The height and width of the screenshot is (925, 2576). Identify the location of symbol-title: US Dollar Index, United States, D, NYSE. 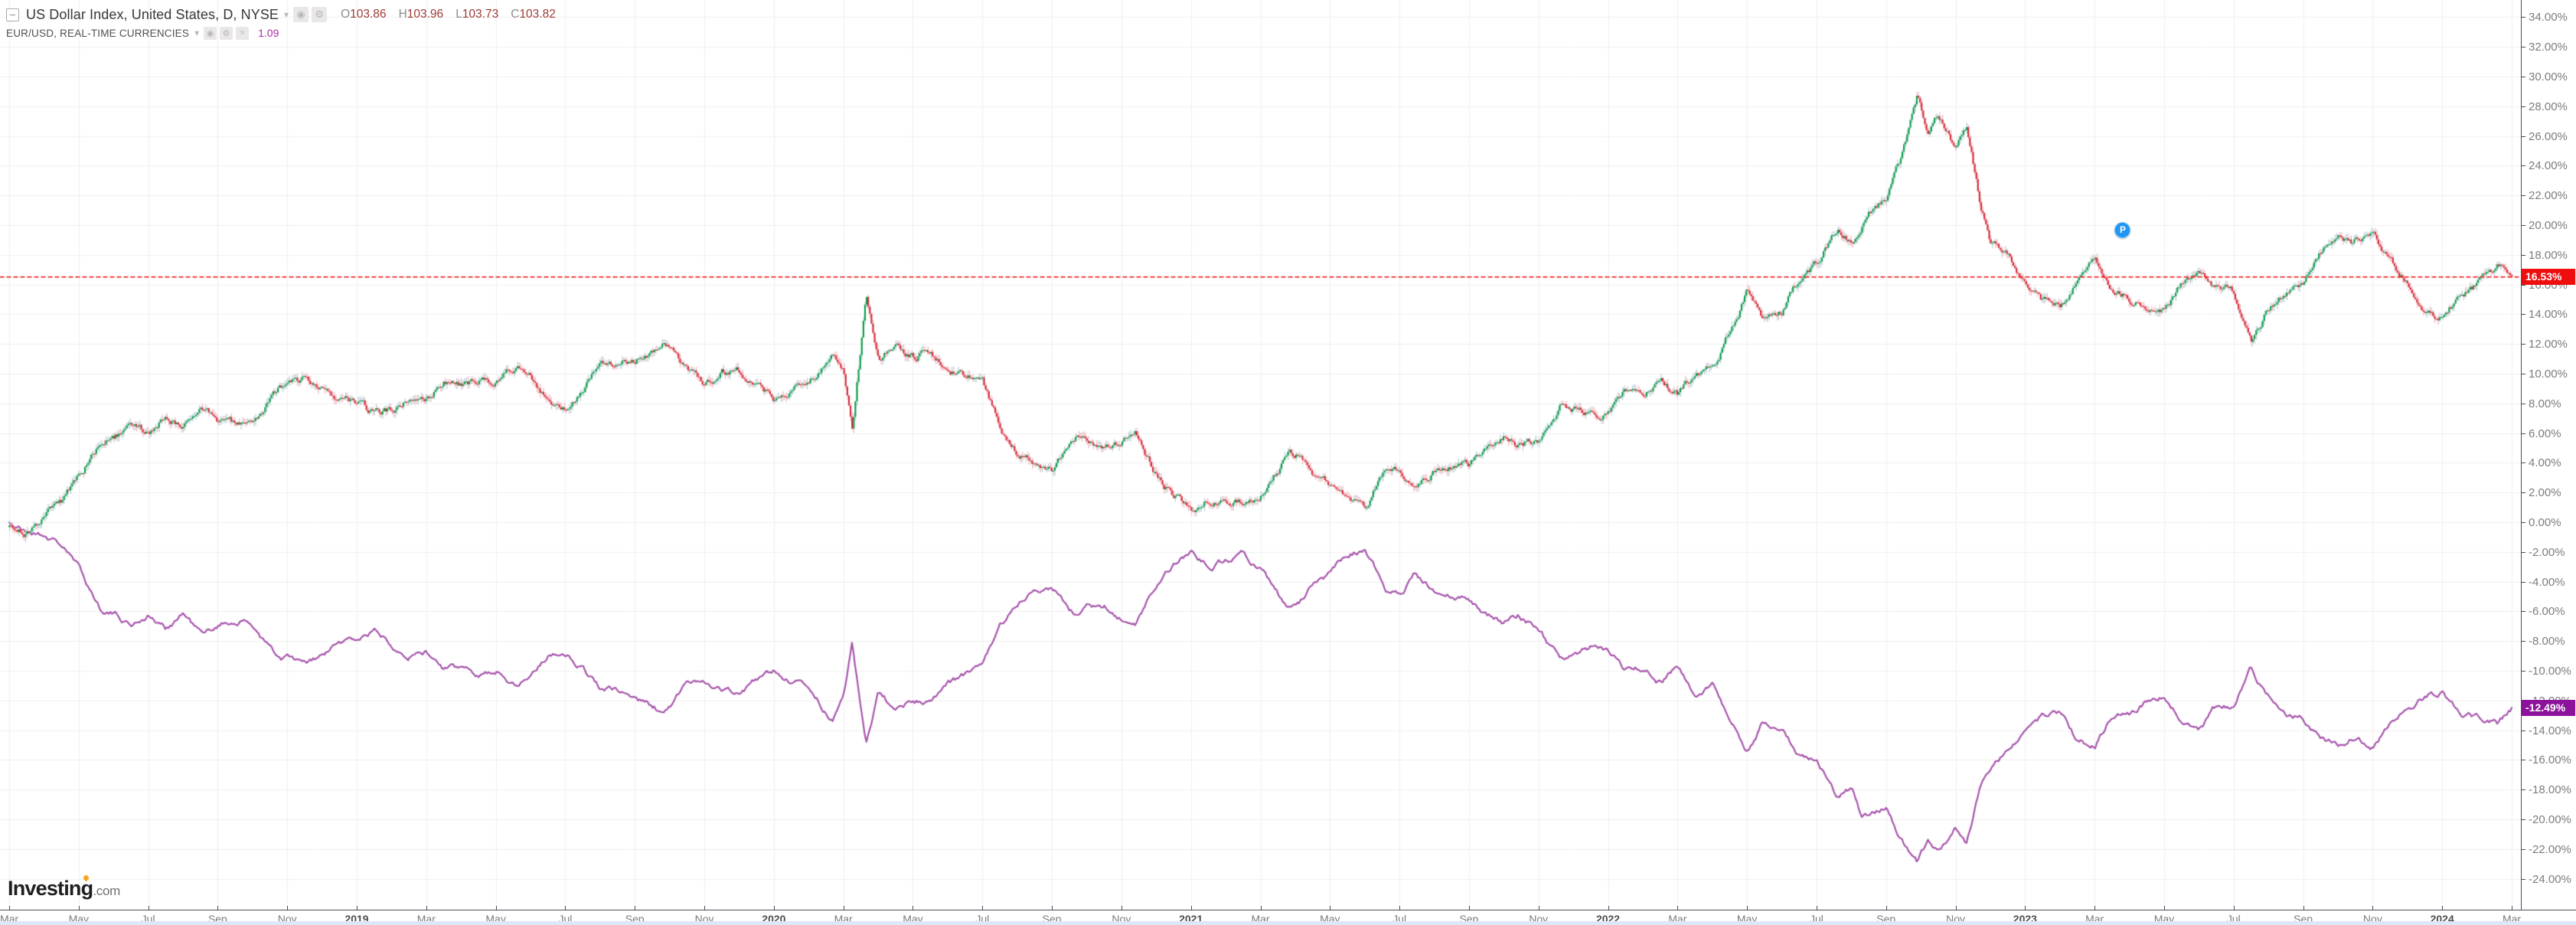
(152, 14).